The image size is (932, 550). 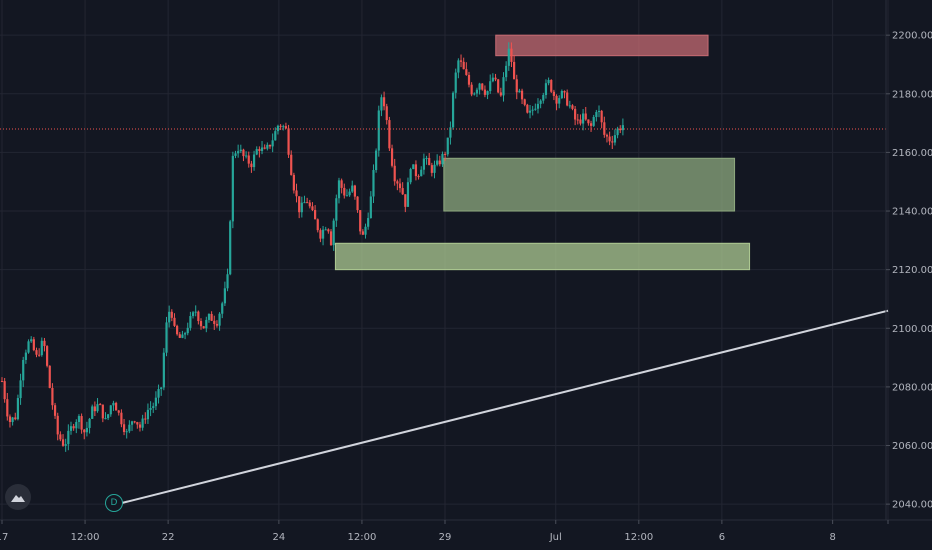 What do you see at coordinates (466, 531) in the screenshot?
I see `time-axis: 17 12:00 22 24 12:00 29 Jul 12:00 6 8` at bounding box center [466, 531].